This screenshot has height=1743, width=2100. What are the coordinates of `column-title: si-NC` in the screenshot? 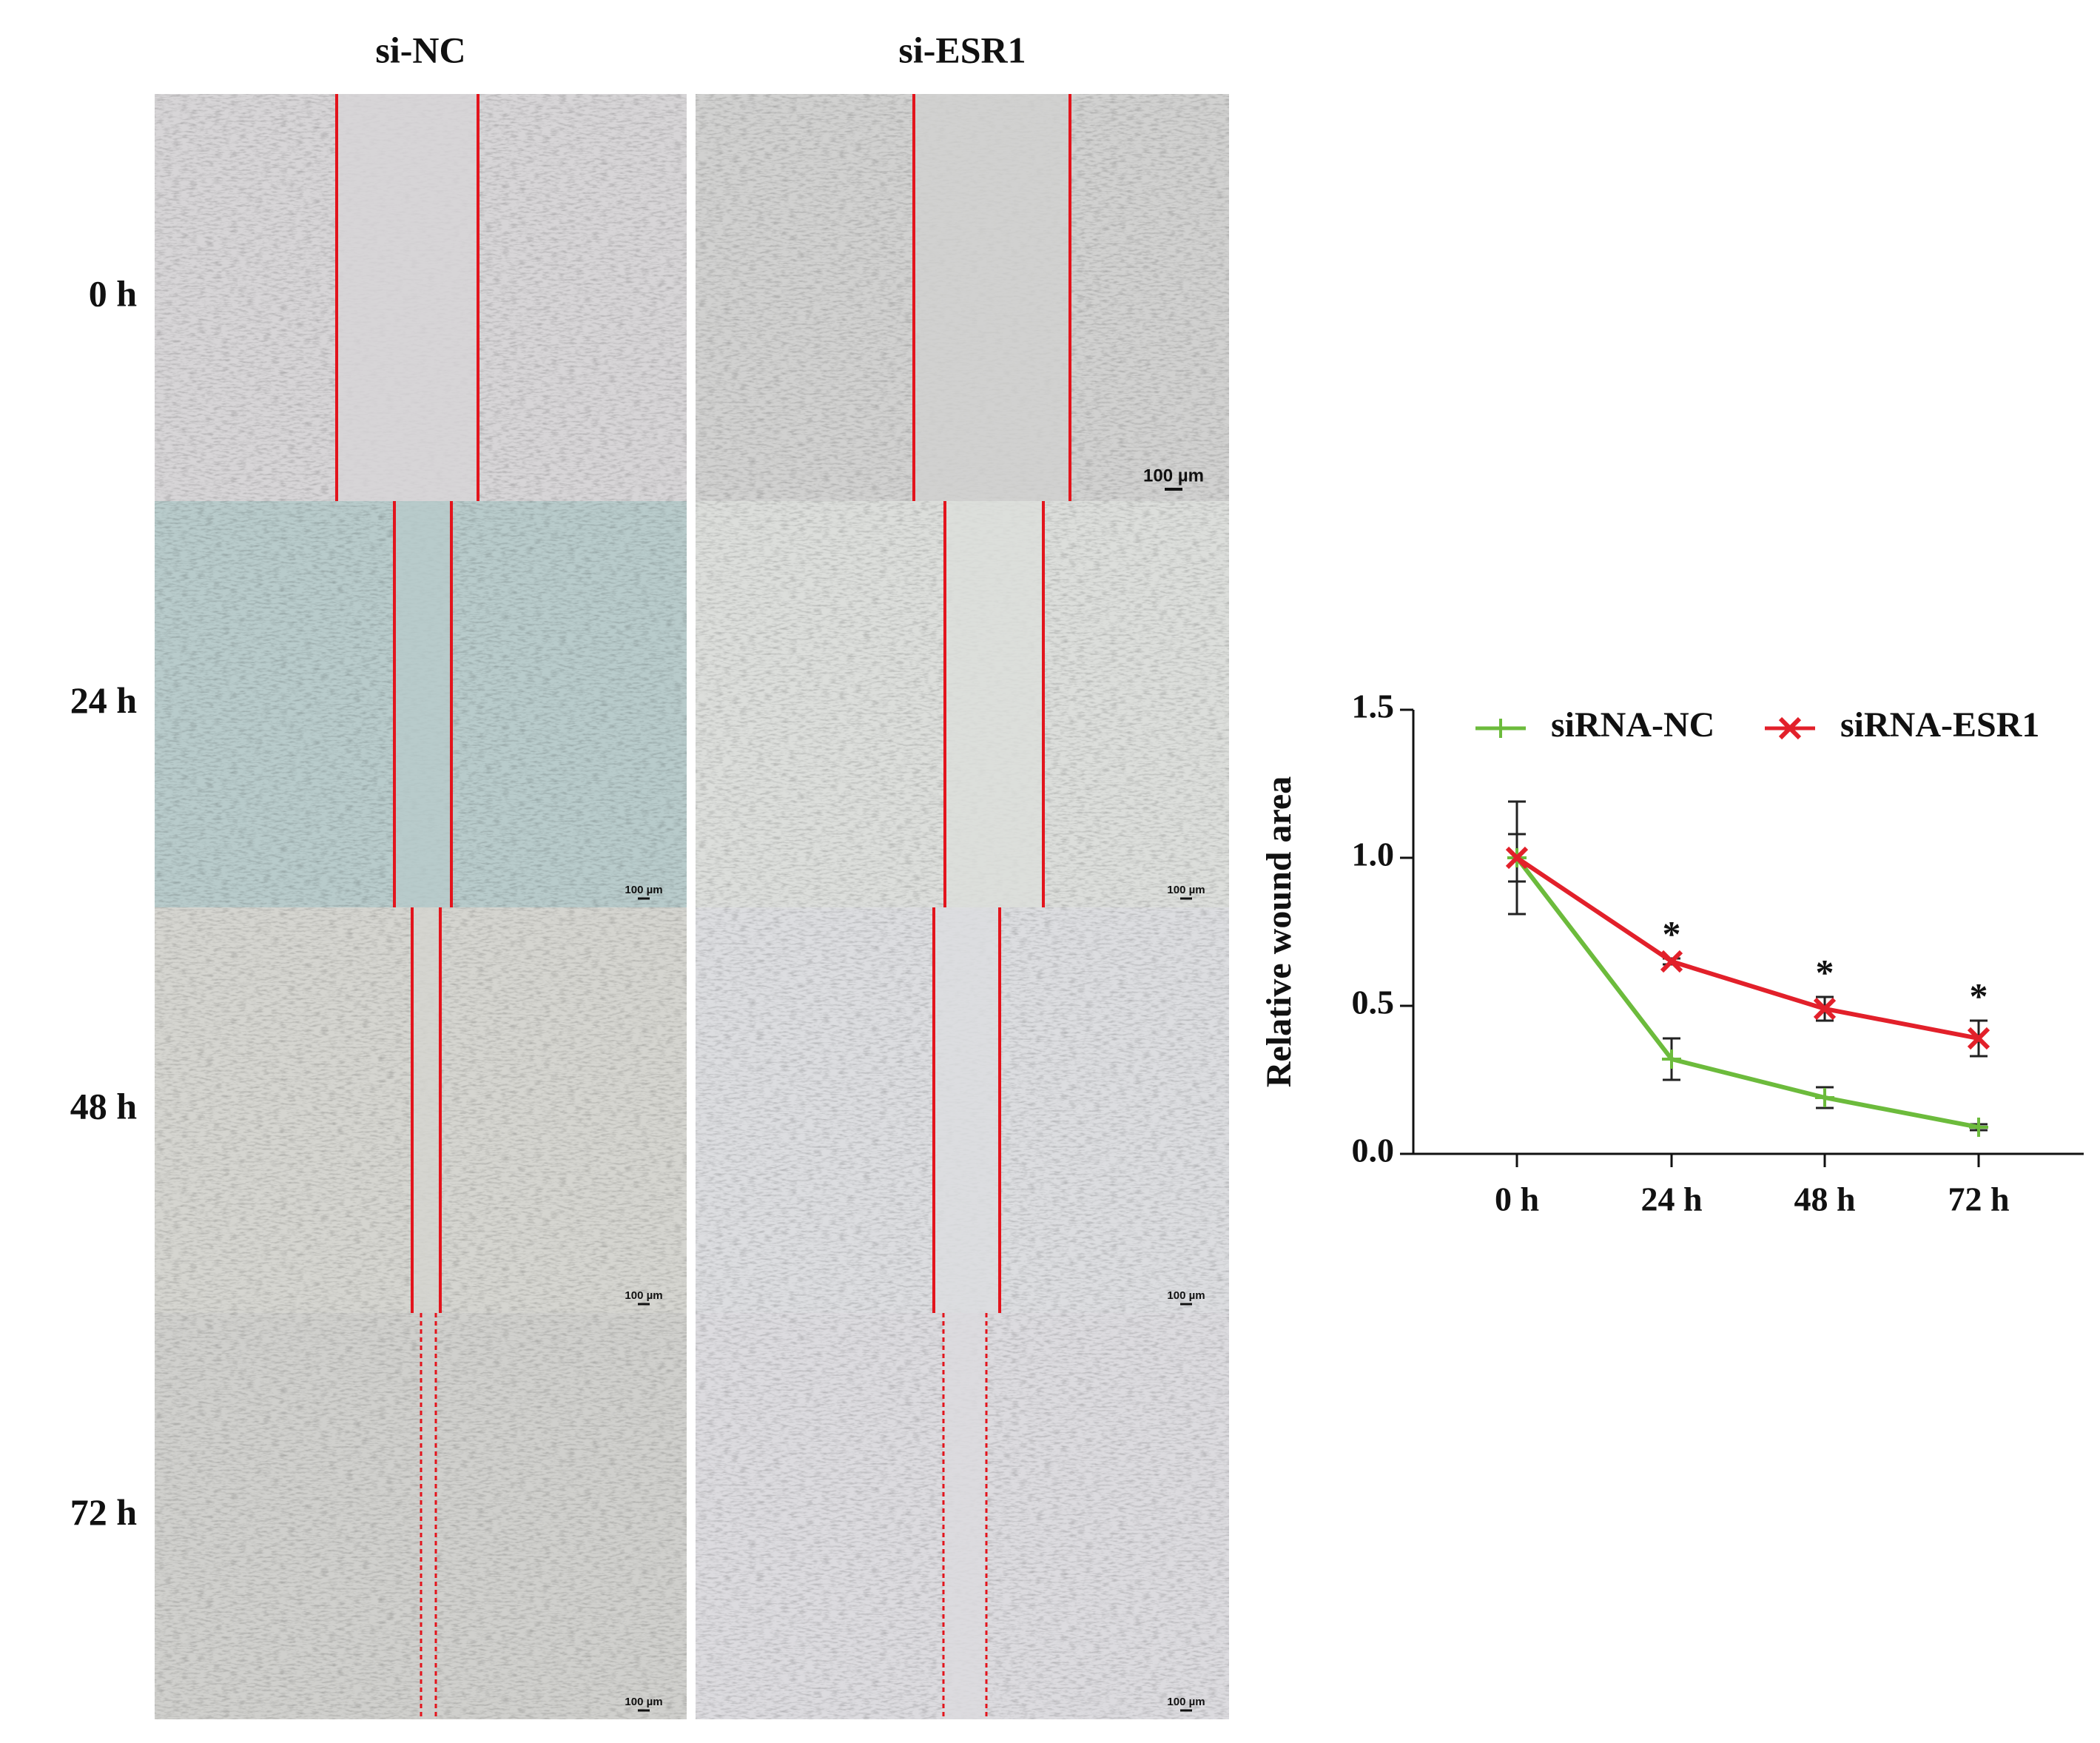 It's located at (420, 49).